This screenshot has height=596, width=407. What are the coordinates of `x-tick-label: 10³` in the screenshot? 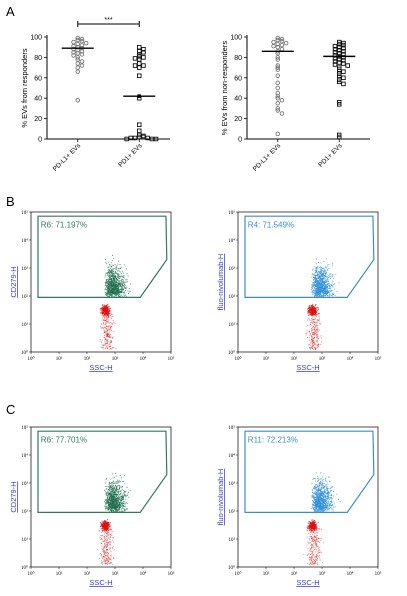 It's located at (322, 574).